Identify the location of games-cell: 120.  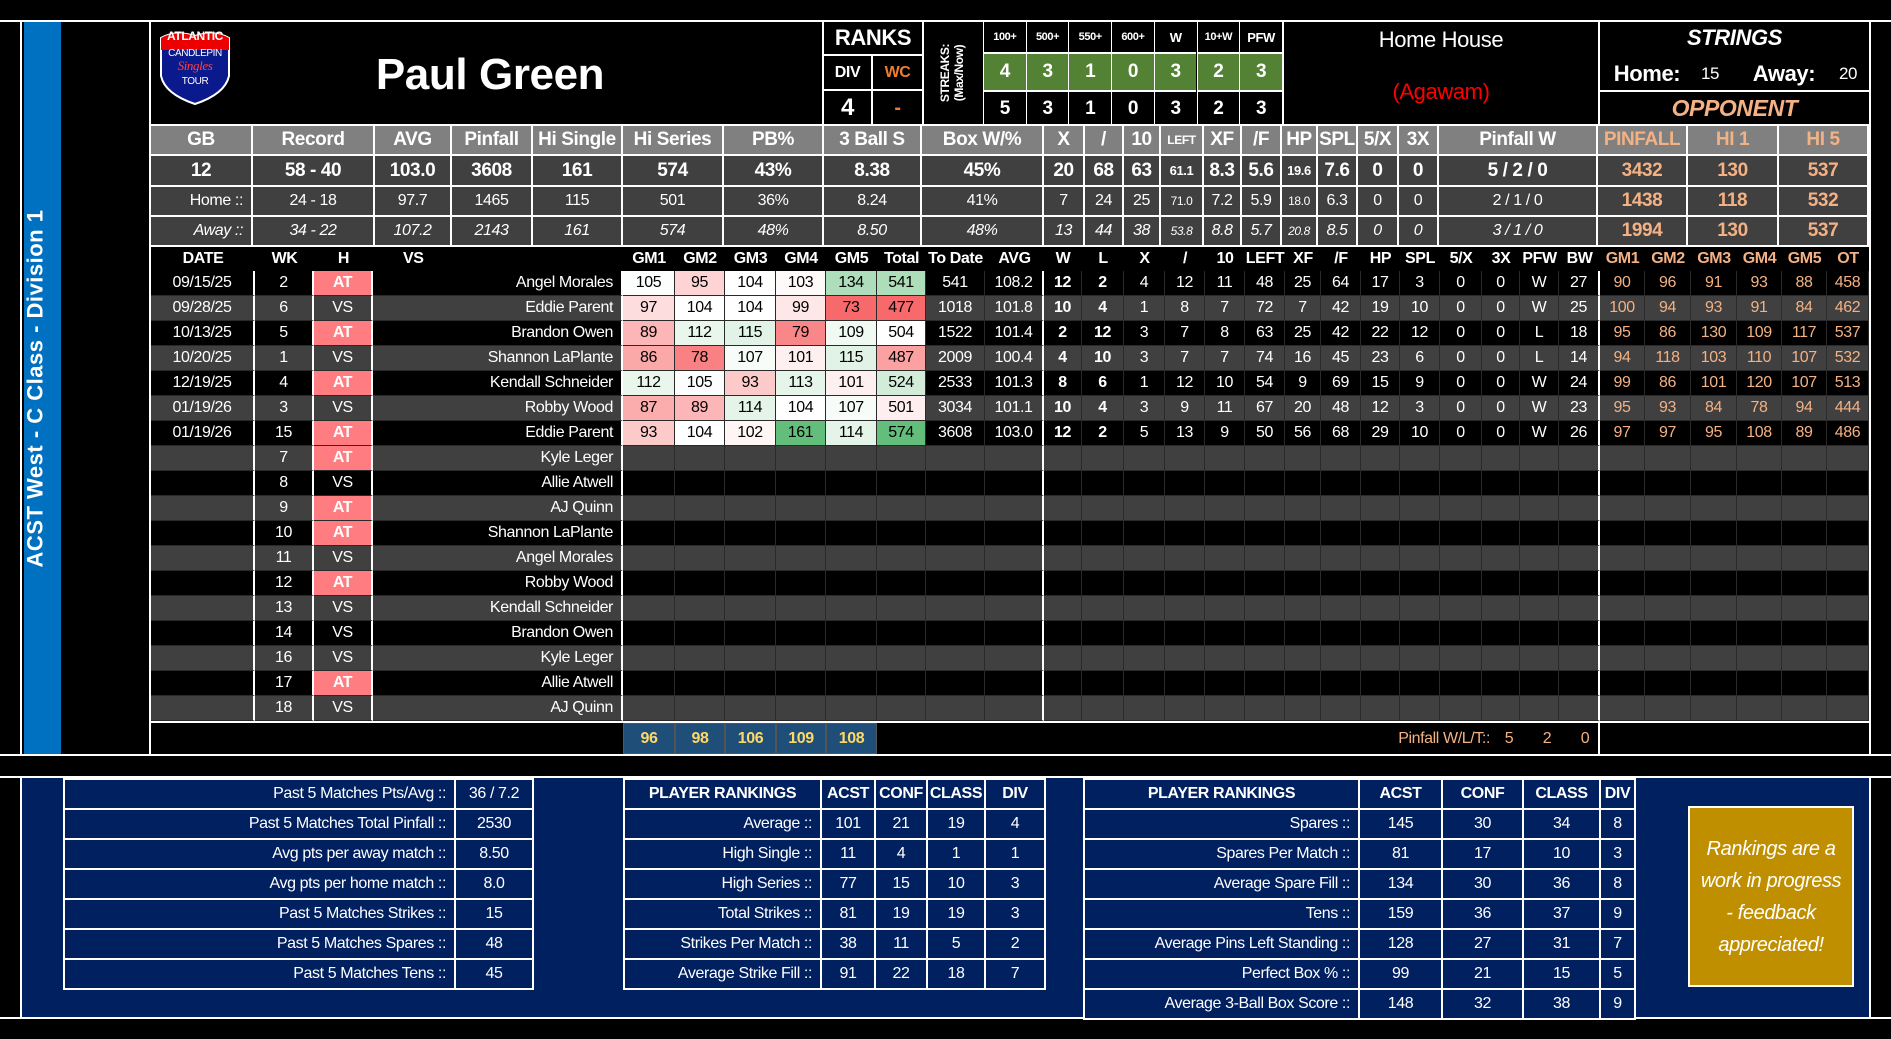
(1759, 383).